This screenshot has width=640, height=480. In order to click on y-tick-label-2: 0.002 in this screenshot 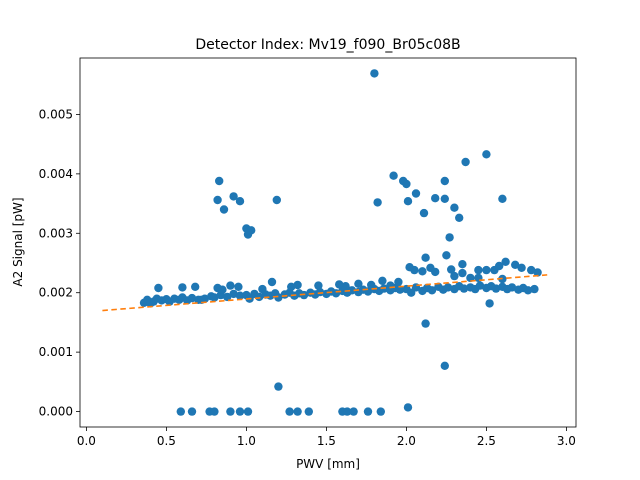, I will do `click(56, 293)`.